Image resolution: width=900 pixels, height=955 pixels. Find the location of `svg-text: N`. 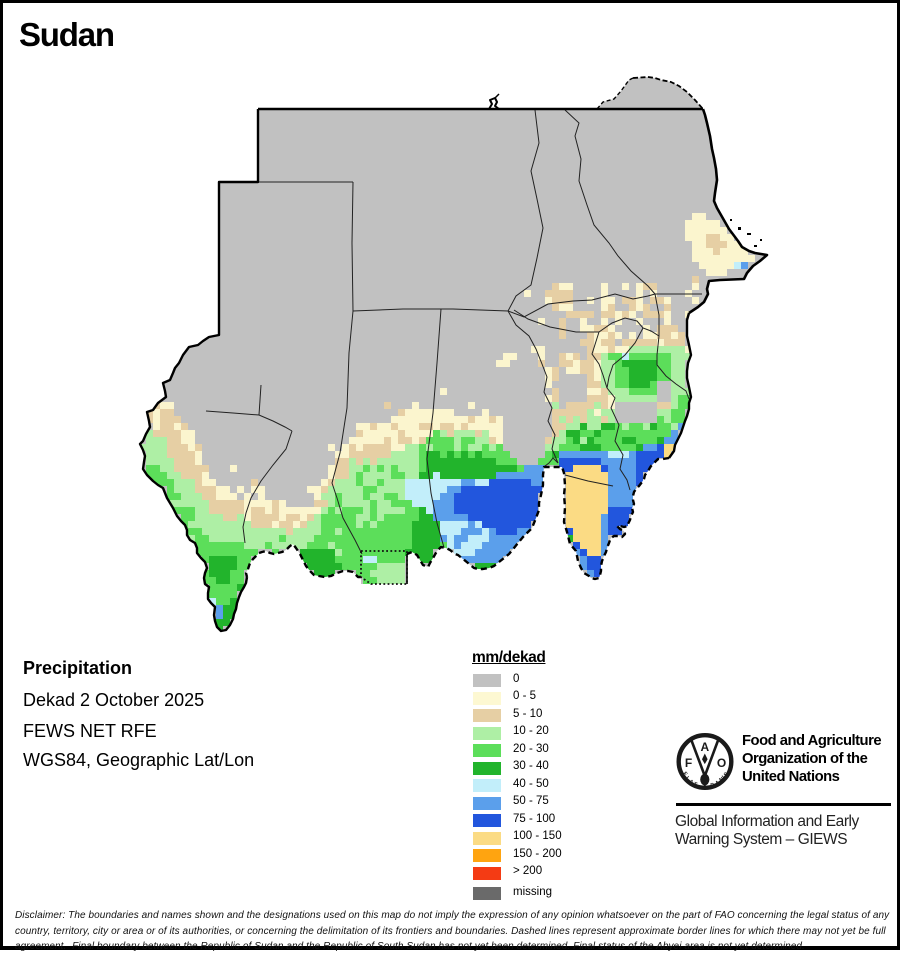

svg-text: N is located at coordinates (721, 779).